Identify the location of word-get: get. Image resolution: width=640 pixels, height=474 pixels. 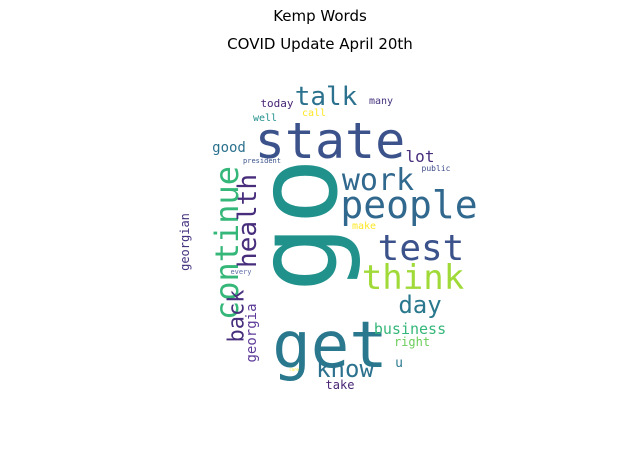
(330, 346).